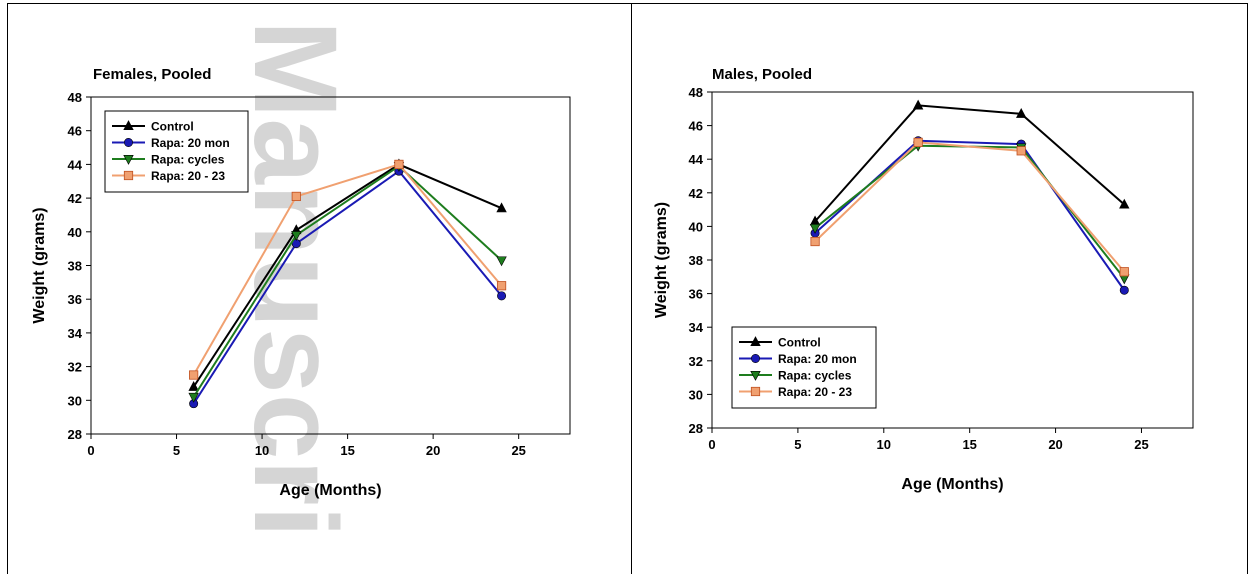 Image resolution: width=1251 pixels, height=574 pixels. Describe the element at coordinates (152, 74) in the screenshot. I see `chart-title: Females, Pooled` at that location.